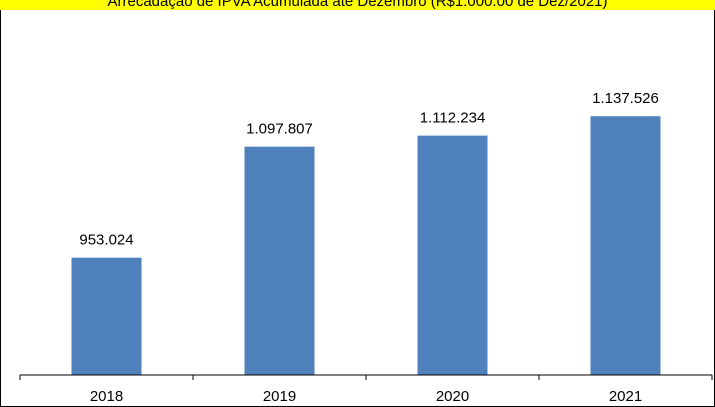 The width and height of the screenshot is (715, 407). I want to click on x-tick-label-2020: 2020, so click(452, 396).